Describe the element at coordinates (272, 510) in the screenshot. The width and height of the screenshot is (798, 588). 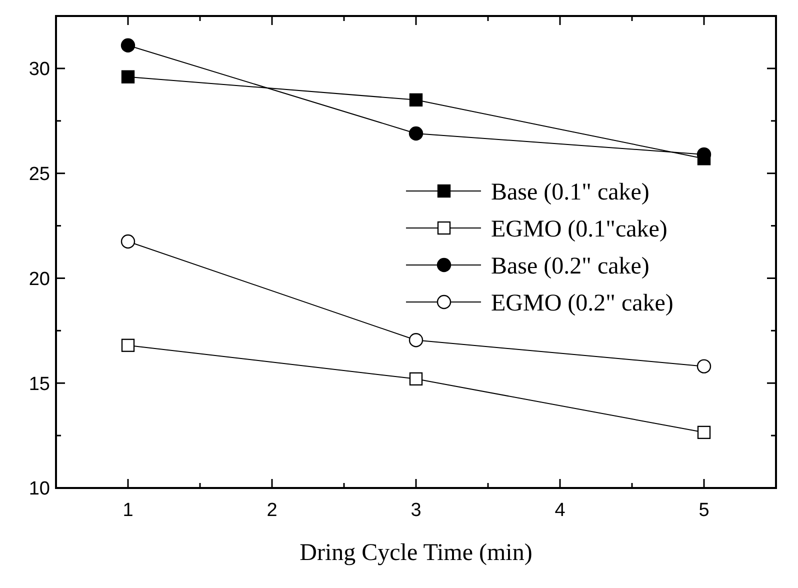
I see `x-tick-label: 2` at that location.